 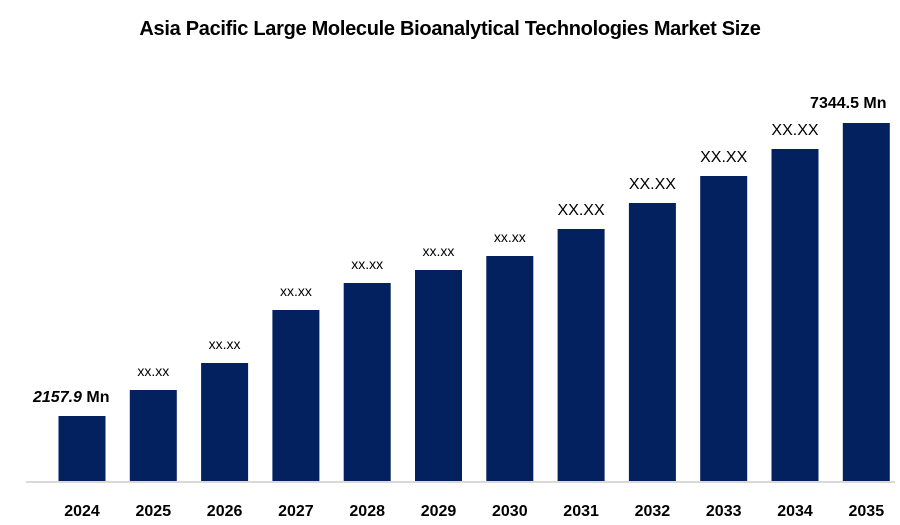 I want to click on bar-2025, so click(x=153, y=435).